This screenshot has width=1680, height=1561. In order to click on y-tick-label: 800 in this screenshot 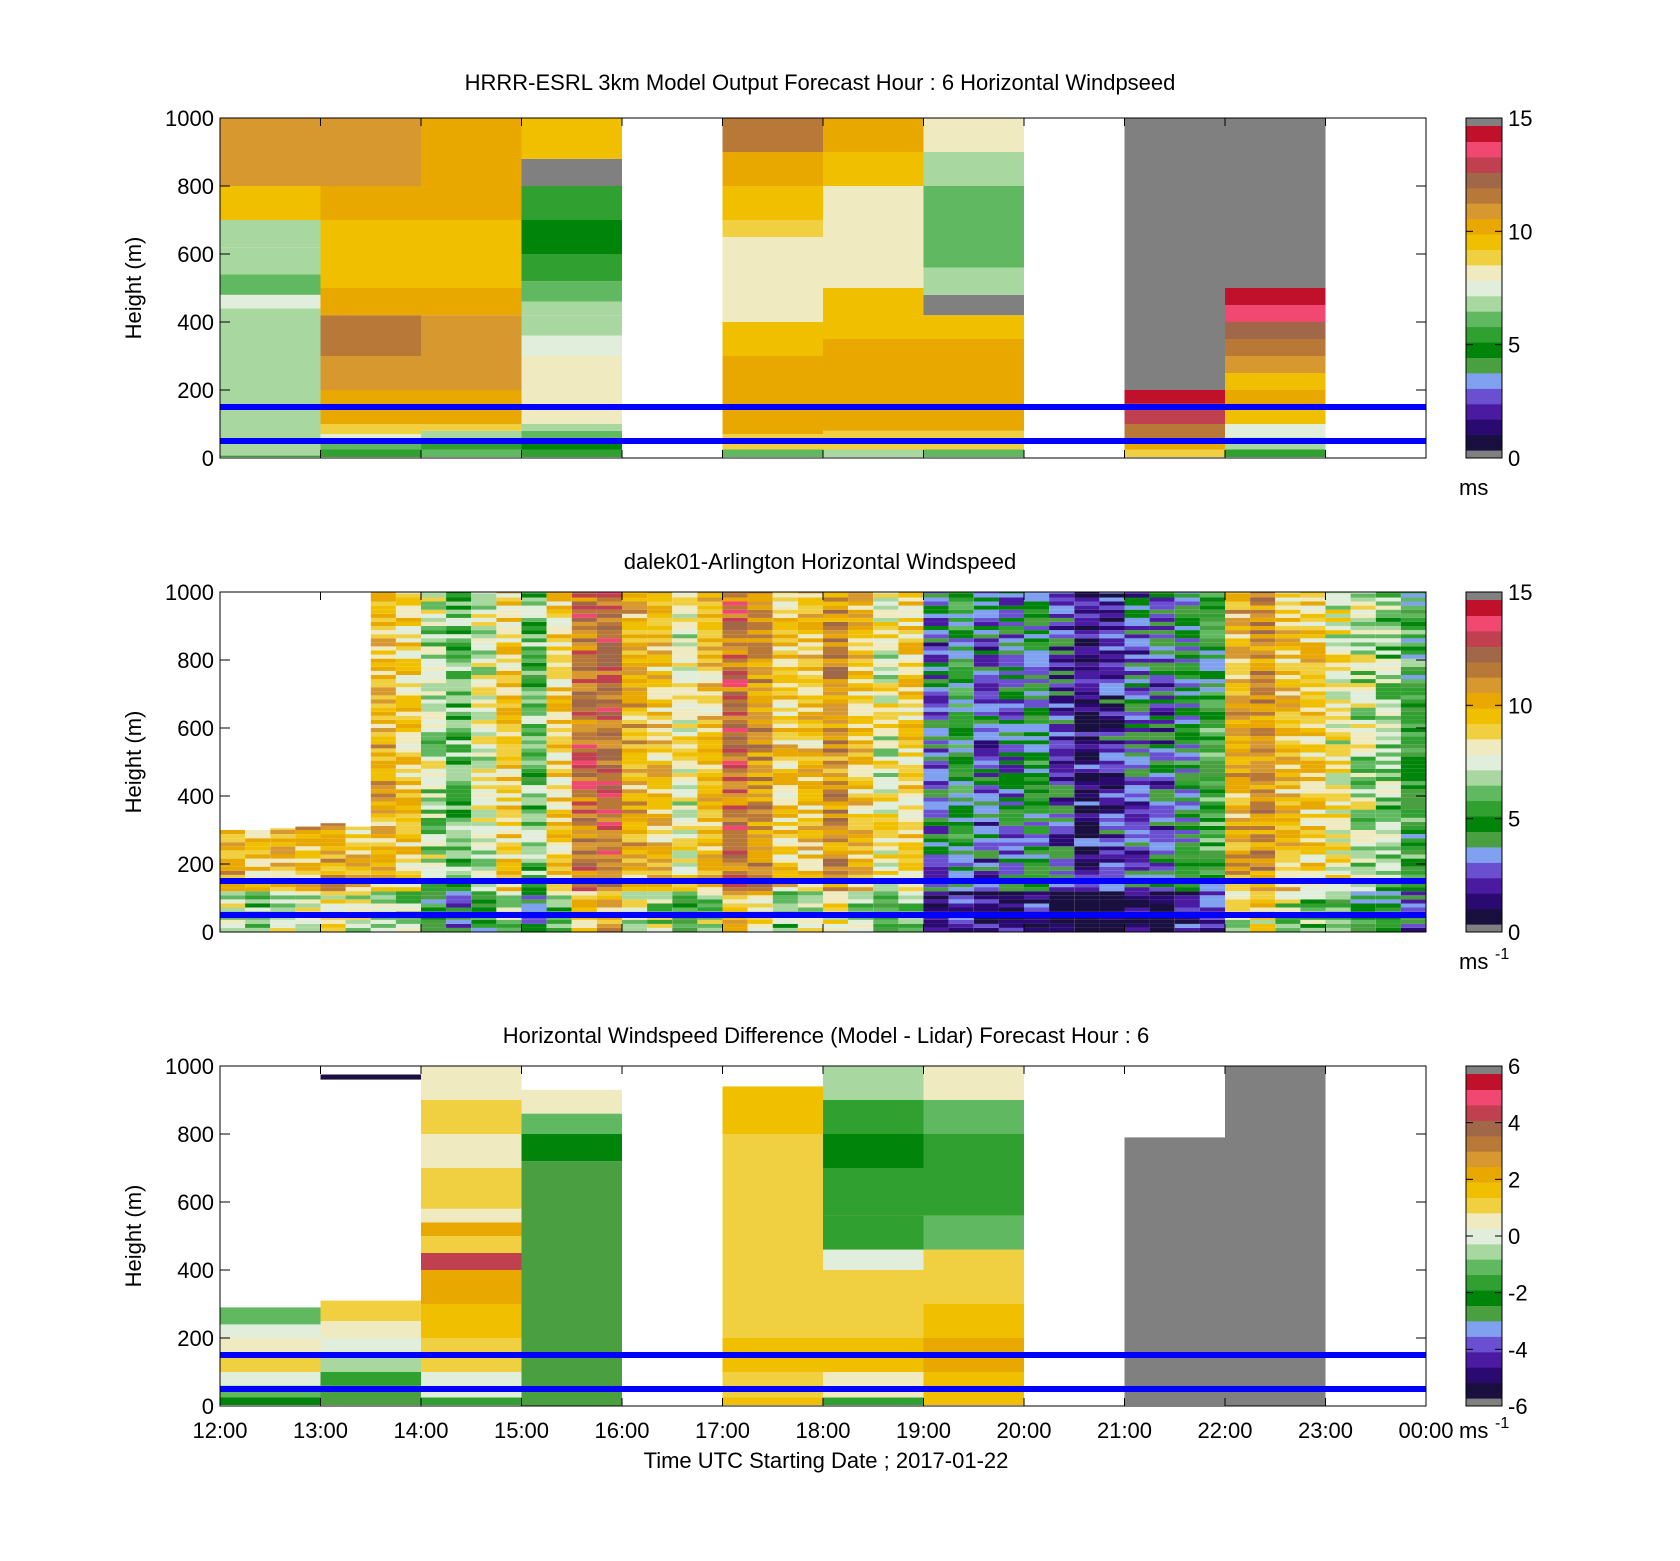, I will do `click(195, 186)`.